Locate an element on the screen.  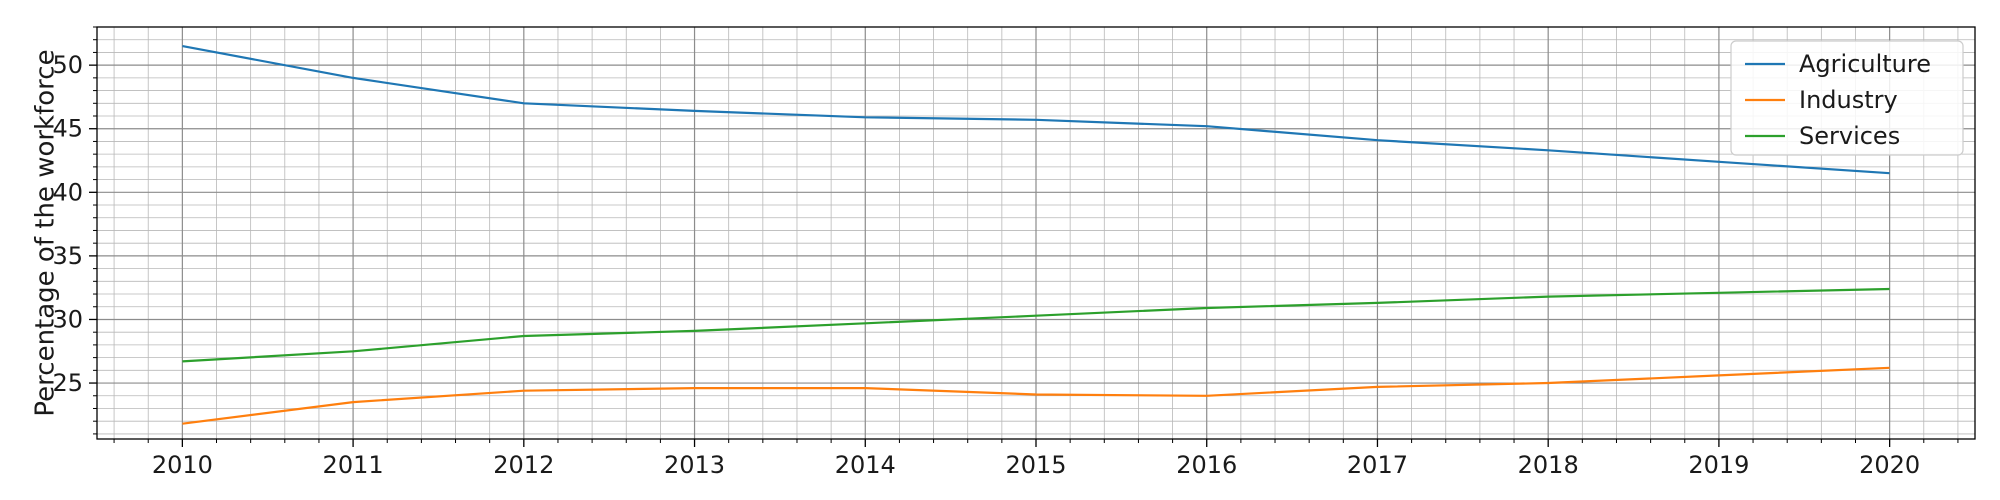
legend-label-agriculture: Agriculture is located at coordinates (1865, 64).